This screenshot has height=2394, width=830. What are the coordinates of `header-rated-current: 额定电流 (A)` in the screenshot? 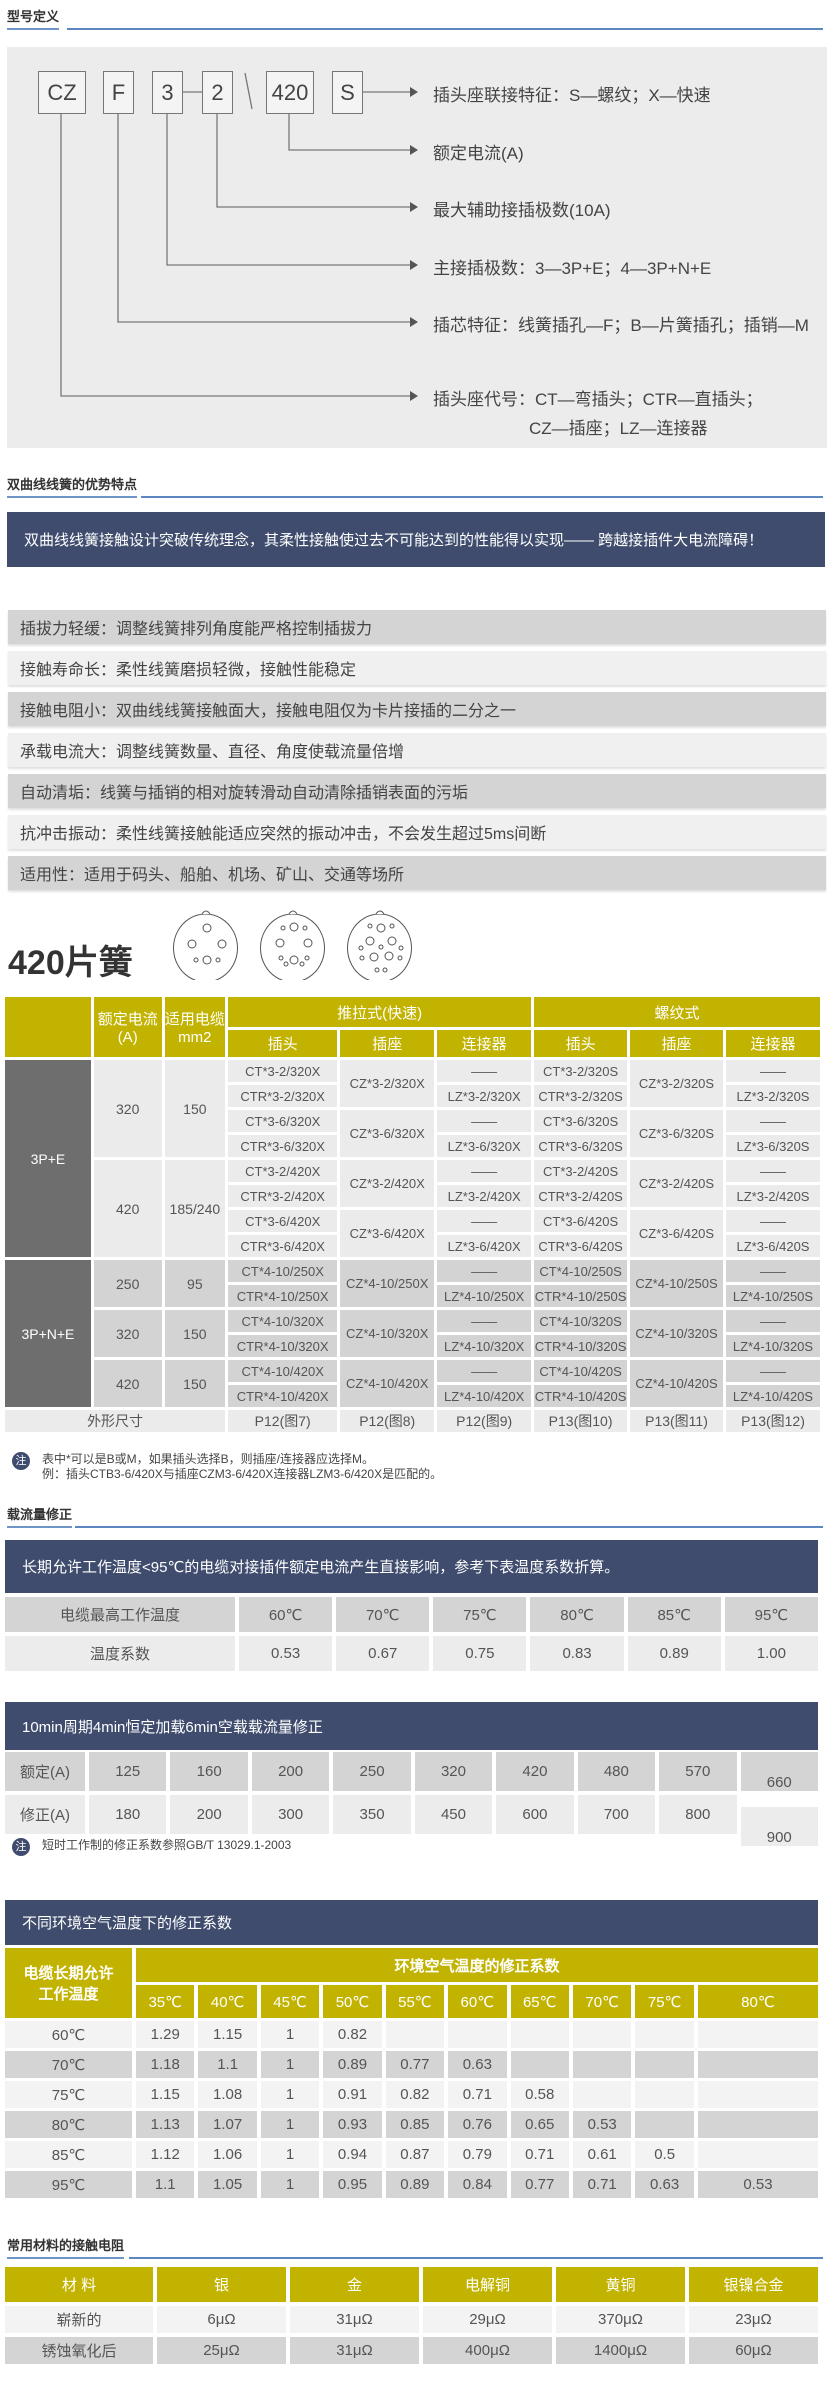 It's located at (127, 1027).